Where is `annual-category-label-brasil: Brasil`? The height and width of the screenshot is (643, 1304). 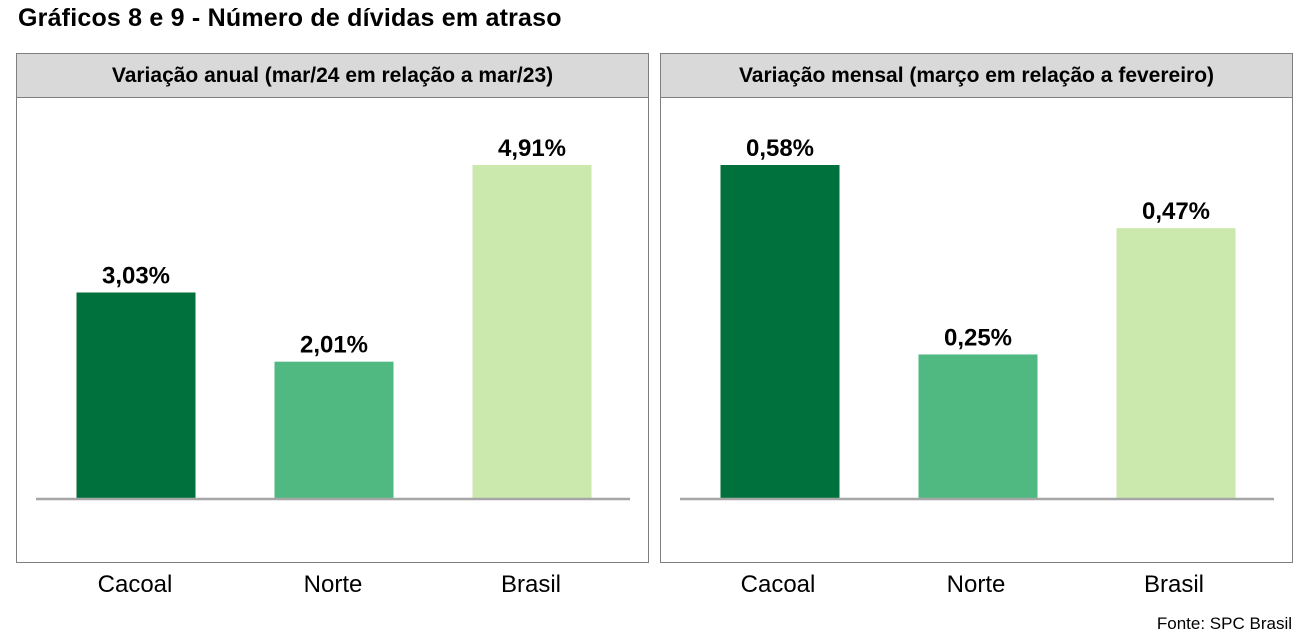 annual-category-label-brasil: Brasil is located at coordinates (530, 584).